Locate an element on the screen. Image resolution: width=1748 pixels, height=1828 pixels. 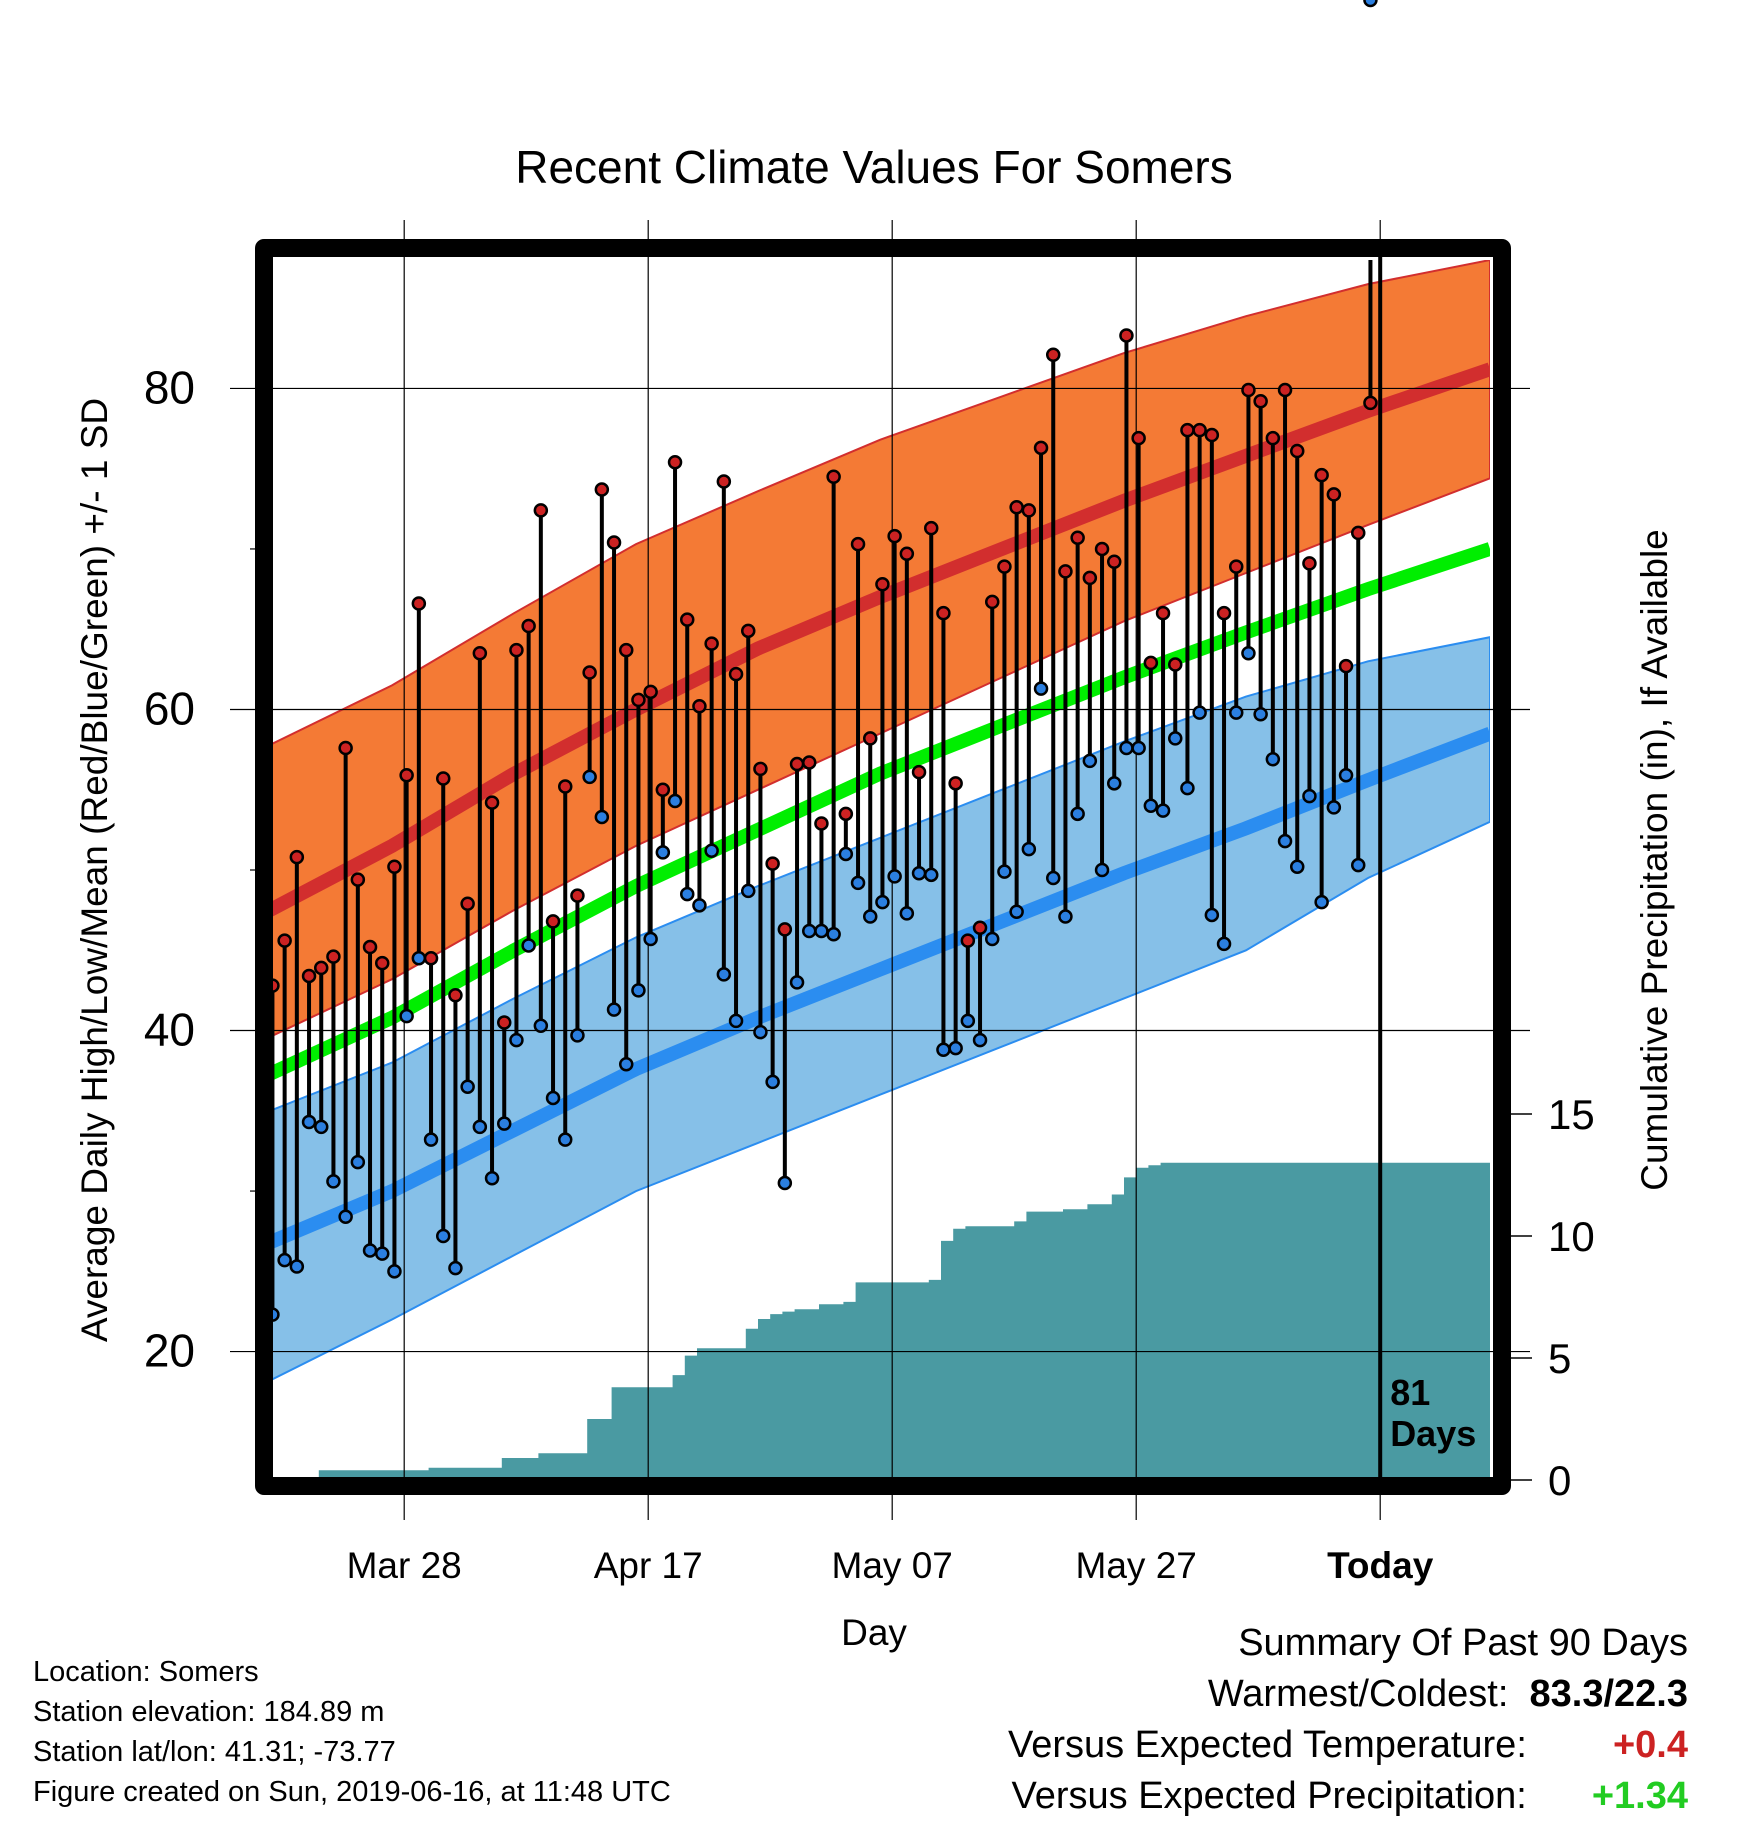
warmest-label: Warmest/Coldest: is located at coordinates (1358, 1694).